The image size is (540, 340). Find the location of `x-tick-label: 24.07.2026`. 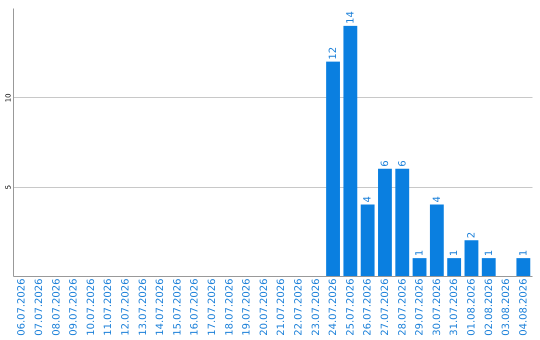

x-tick-label: 24.07.2026 is located at coordinates (334, 307).